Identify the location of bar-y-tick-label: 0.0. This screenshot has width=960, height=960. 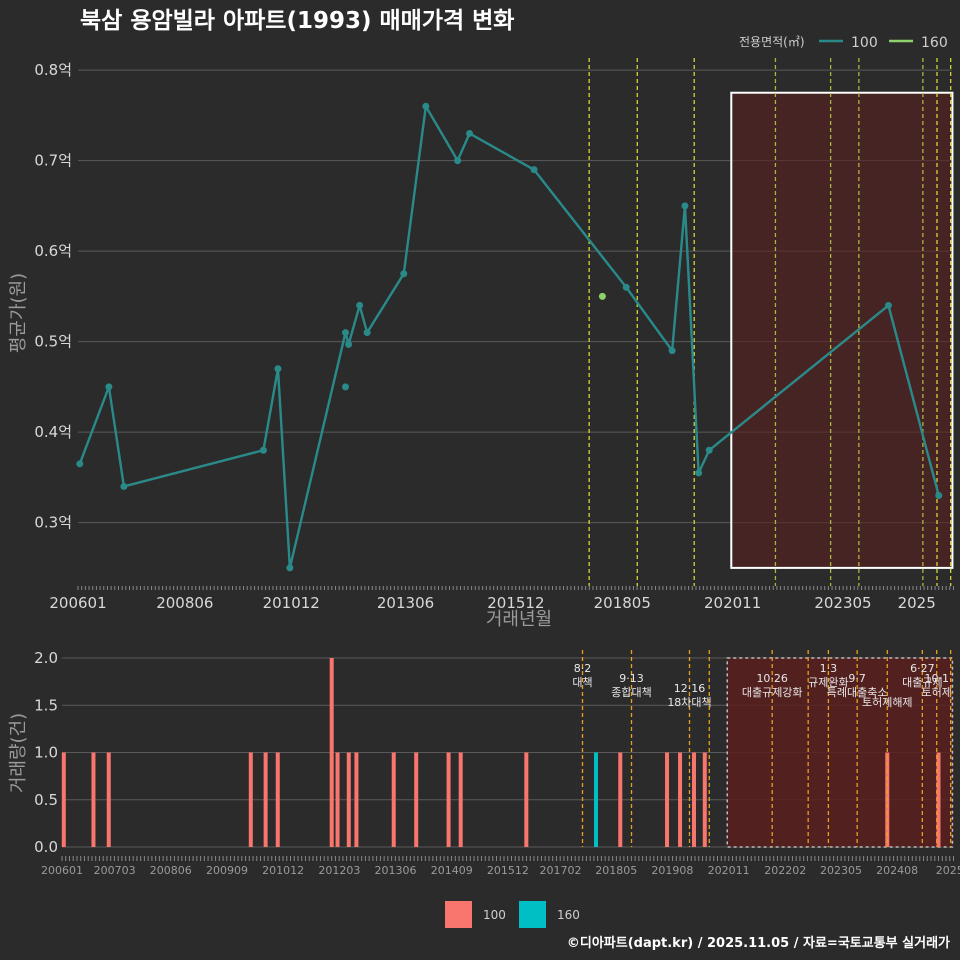
(46, 847).